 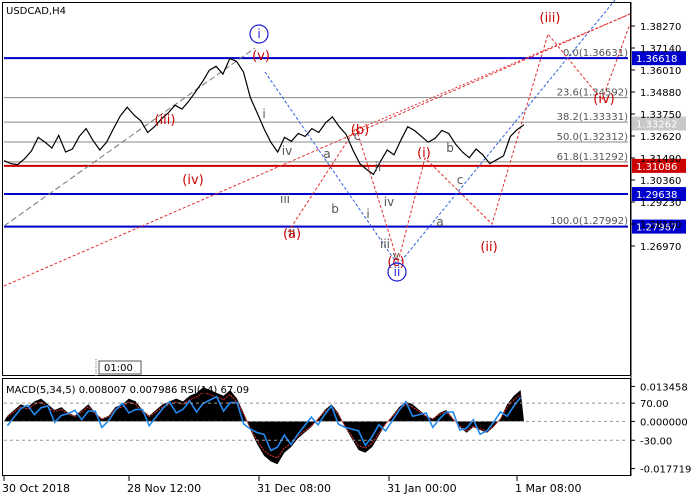 I want to click on key-level-label: 1.31086, so click(x=656, y=167).